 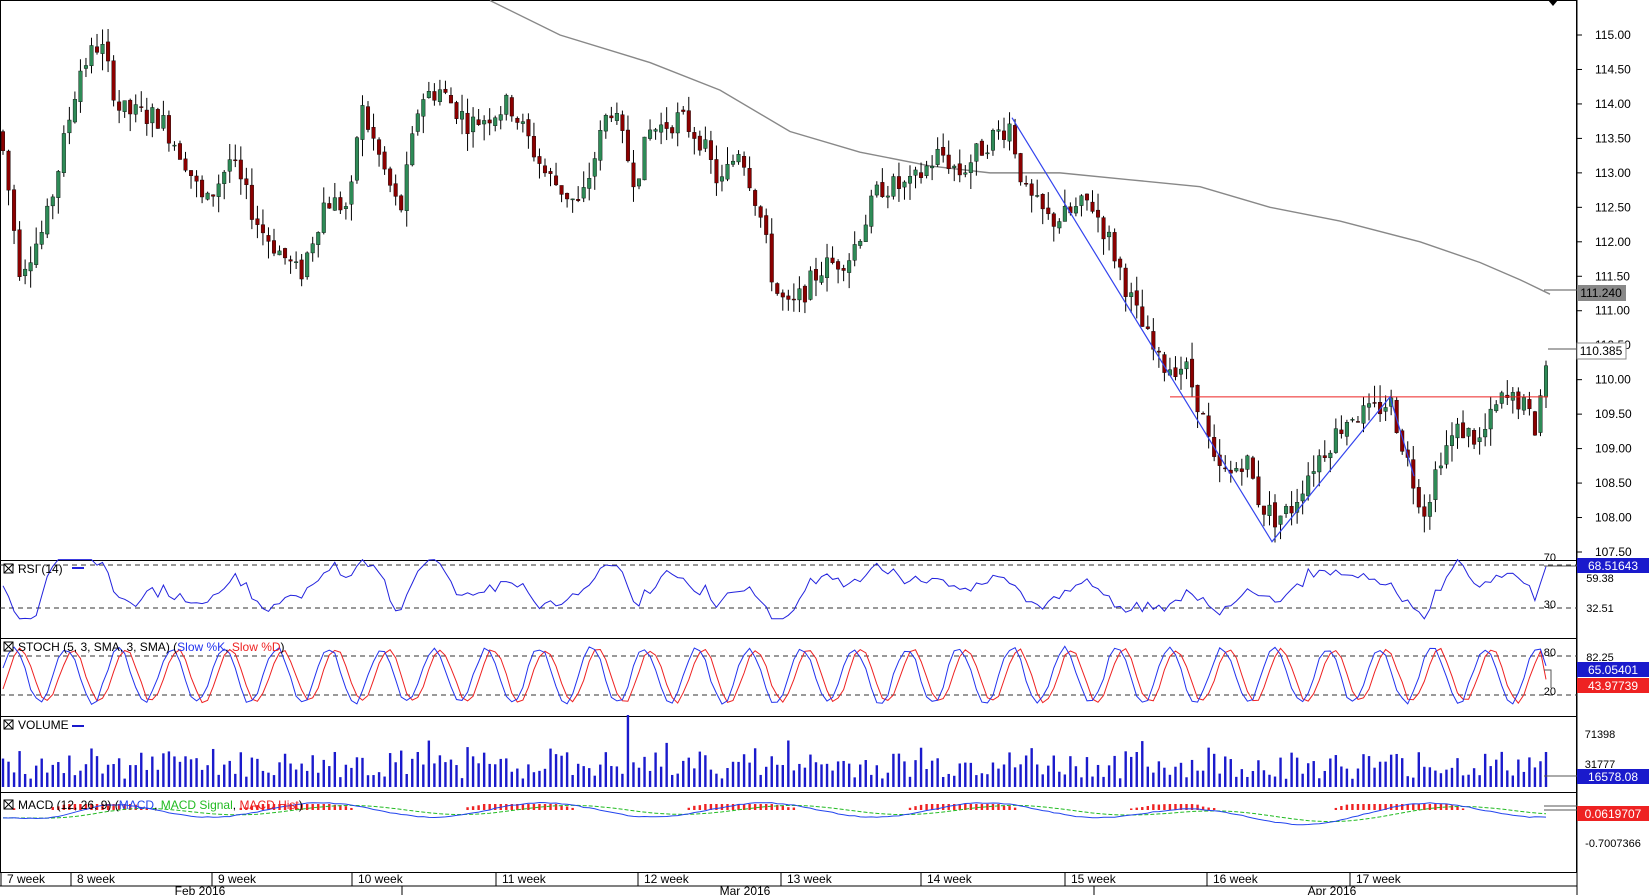 I want to click on volume-bars, so click(x=774, y=751).